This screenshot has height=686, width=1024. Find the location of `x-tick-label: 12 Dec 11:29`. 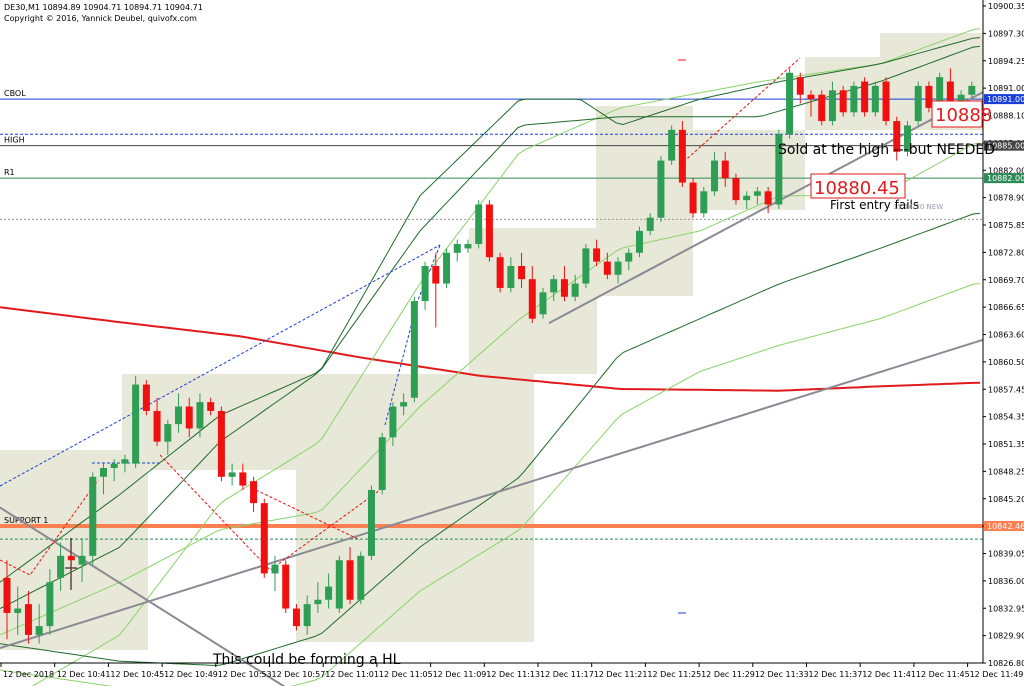

x-tick-label: 12 Dec 11:29 is located at coordinates (728, 674).